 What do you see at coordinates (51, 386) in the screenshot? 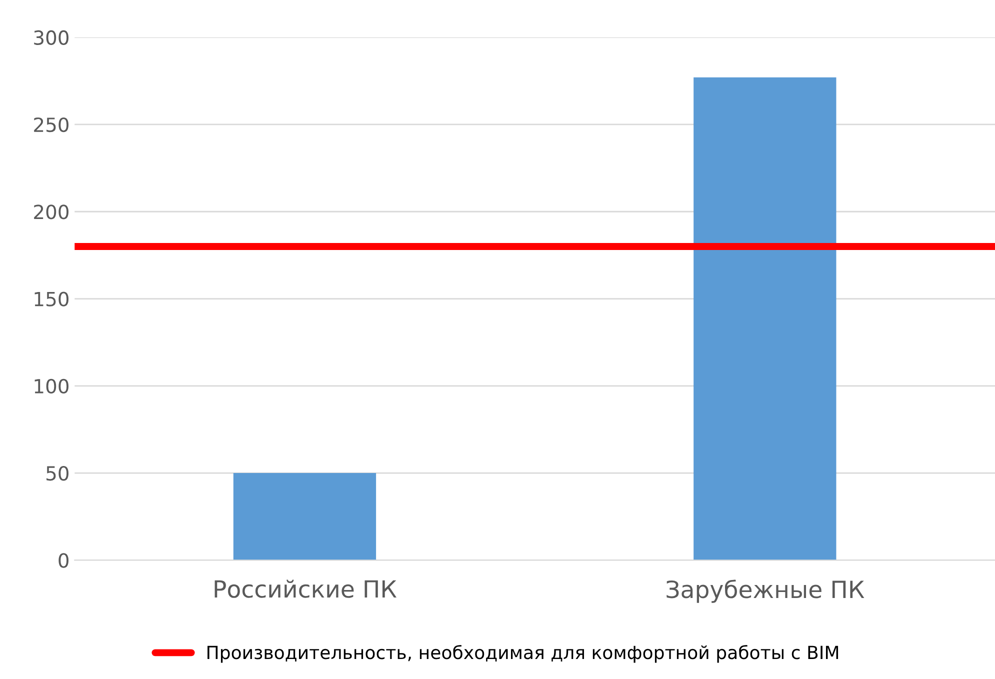
I see `y-tick-label: 100` at bounding box center [51, 386].